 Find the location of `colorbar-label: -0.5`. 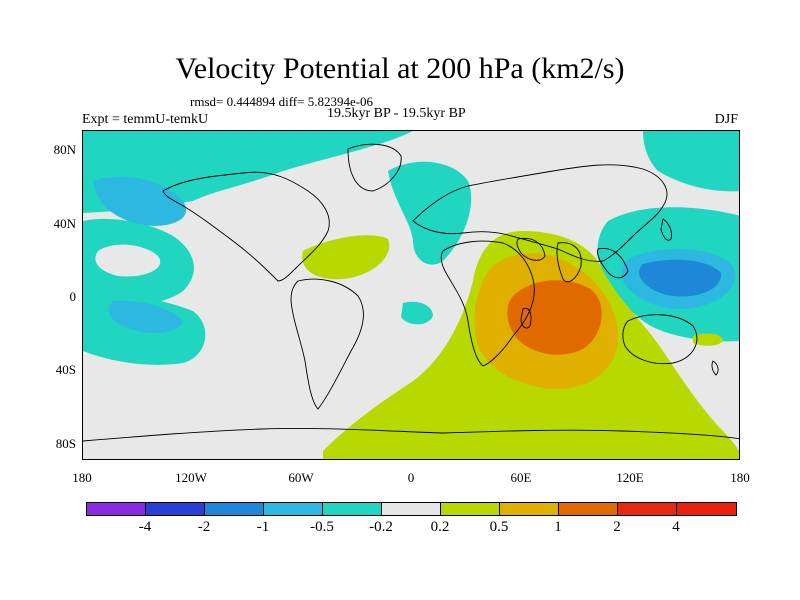

colorbar-label: -0.5 is located at coordinates (322, 527).